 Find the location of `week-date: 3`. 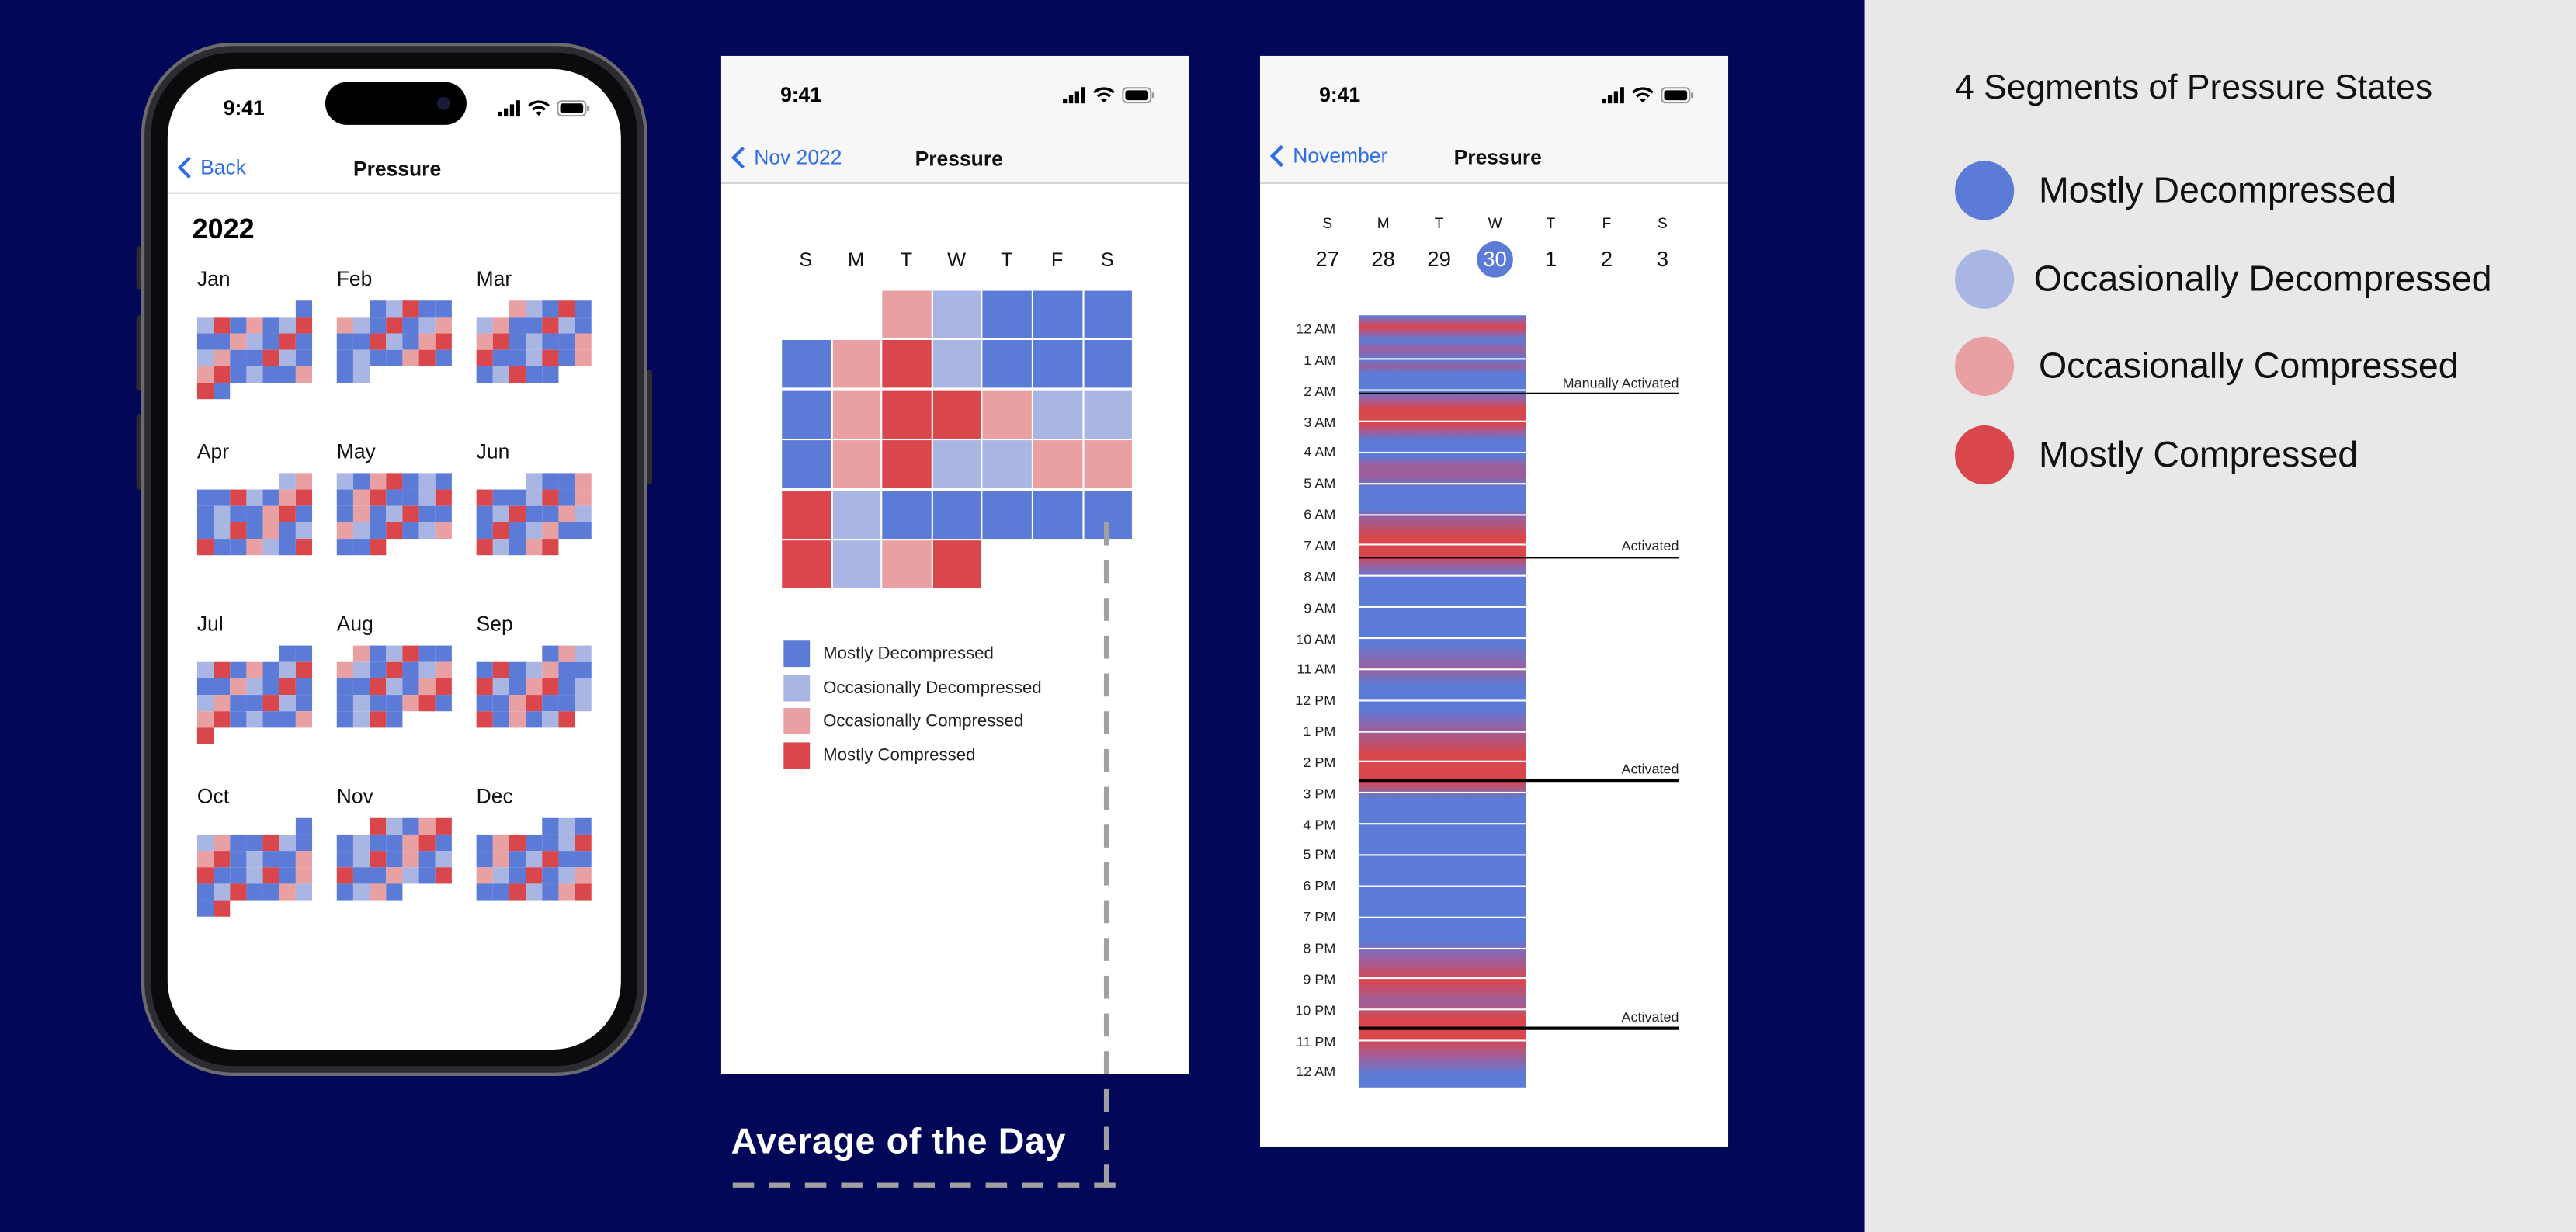

week-date: 3 is located at coordinates (1663, 259).